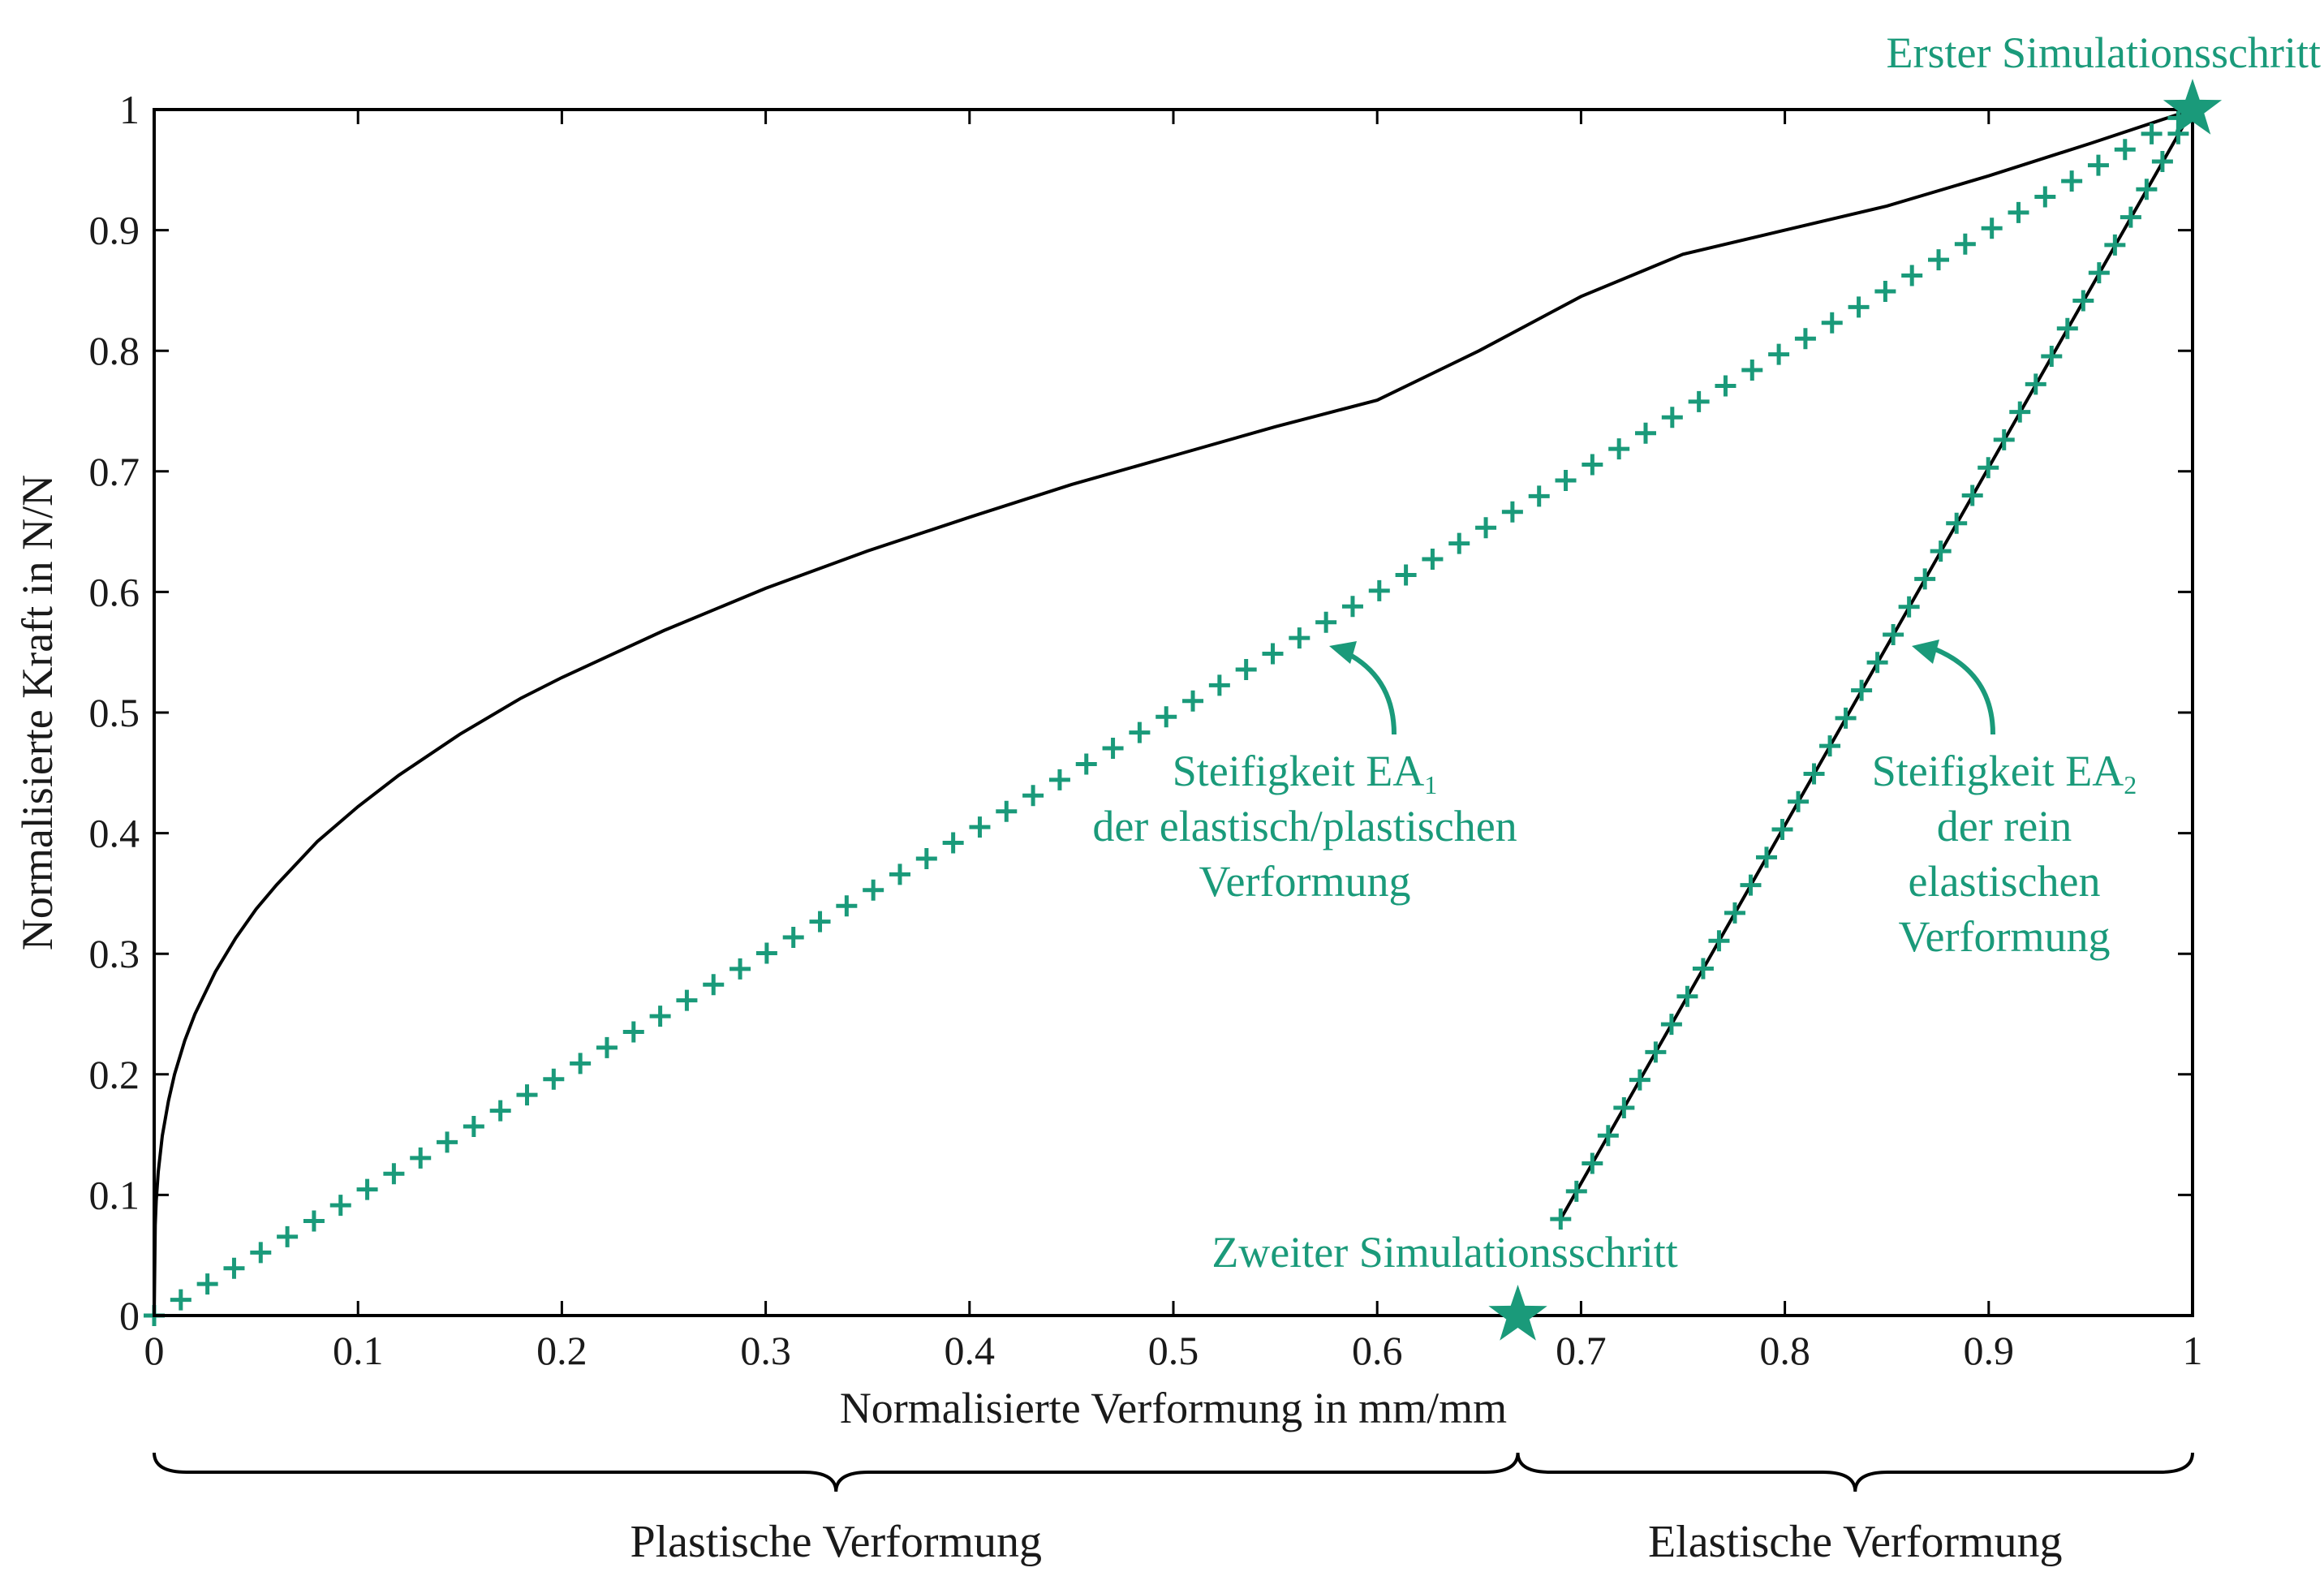  I want to click on annotation-ea2-arrowhead, so click(1925, 652).